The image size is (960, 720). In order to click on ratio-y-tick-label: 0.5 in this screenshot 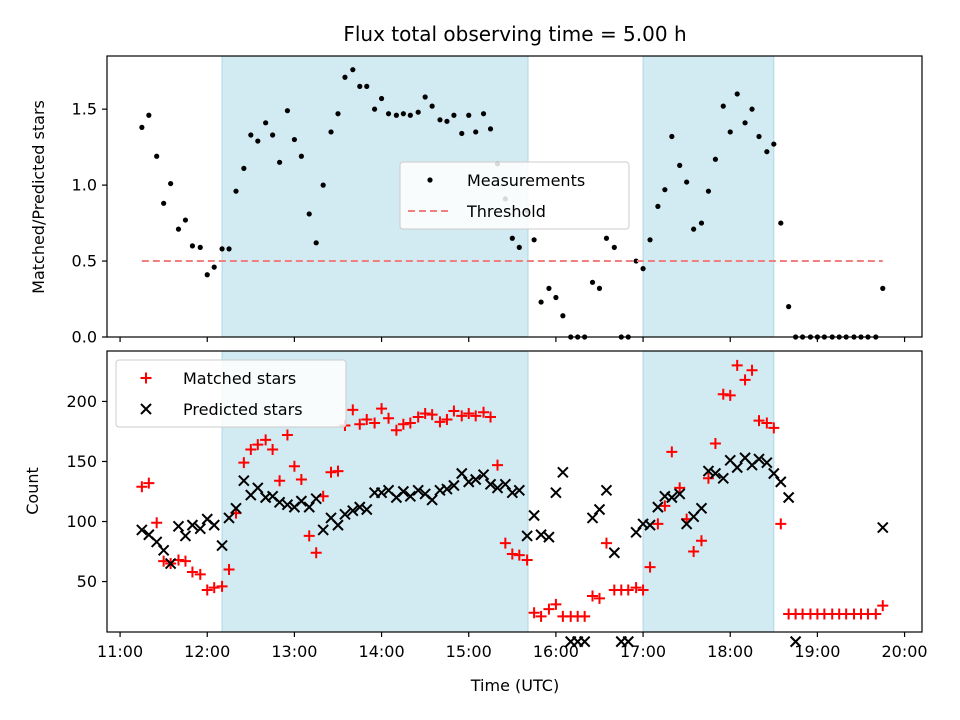, I will do `click(84, 261)`.